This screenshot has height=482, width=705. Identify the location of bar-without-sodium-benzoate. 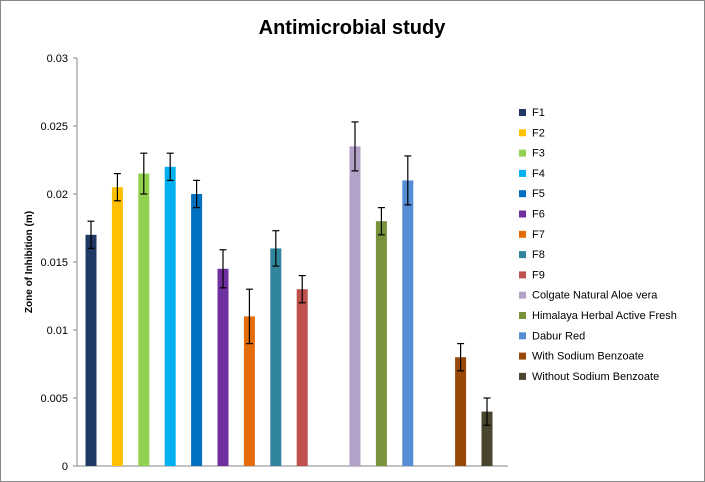
(487, 438).